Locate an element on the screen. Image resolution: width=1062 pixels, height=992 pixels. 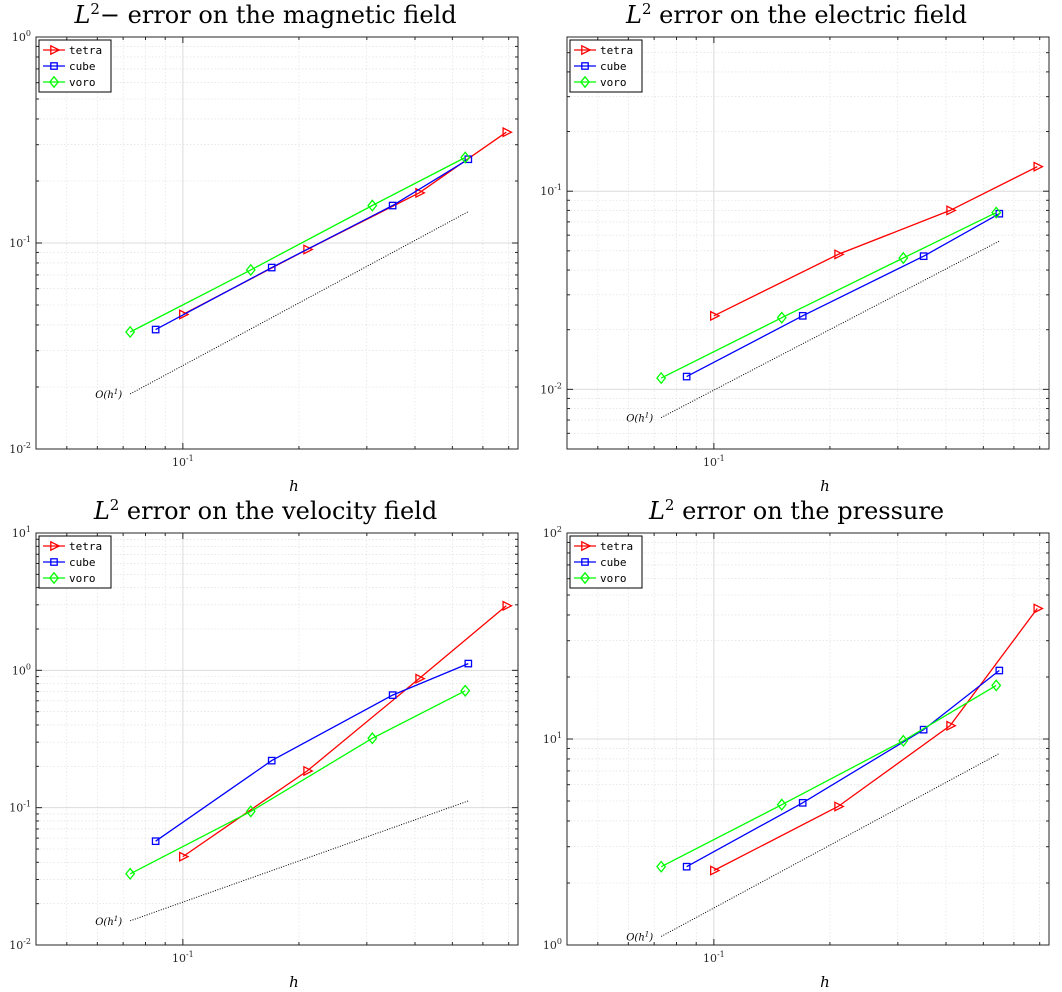
legend-marker-cube is located at coordinates (585, 66).